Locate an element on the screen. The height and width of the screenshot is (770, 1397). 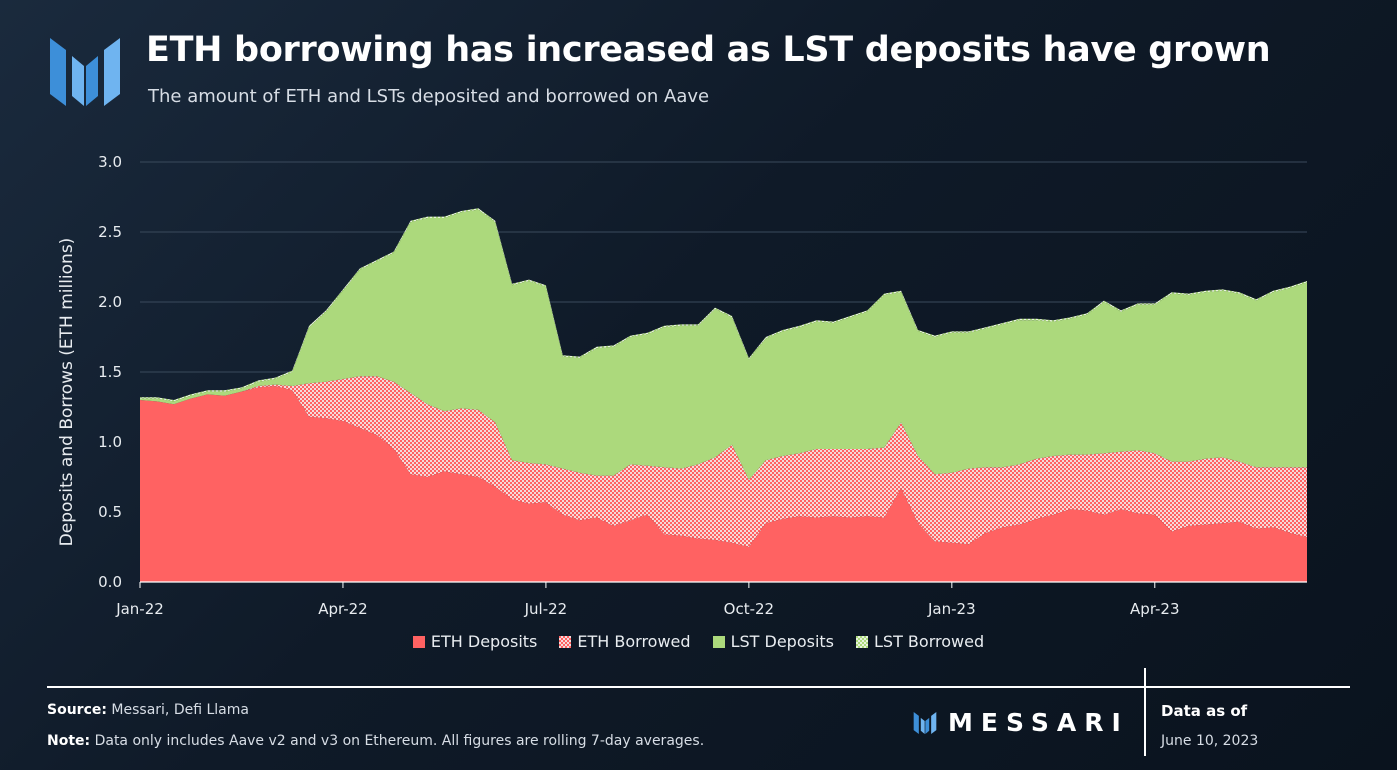
x-tick-label: Jan-23 is located at coordinates (951, 609).